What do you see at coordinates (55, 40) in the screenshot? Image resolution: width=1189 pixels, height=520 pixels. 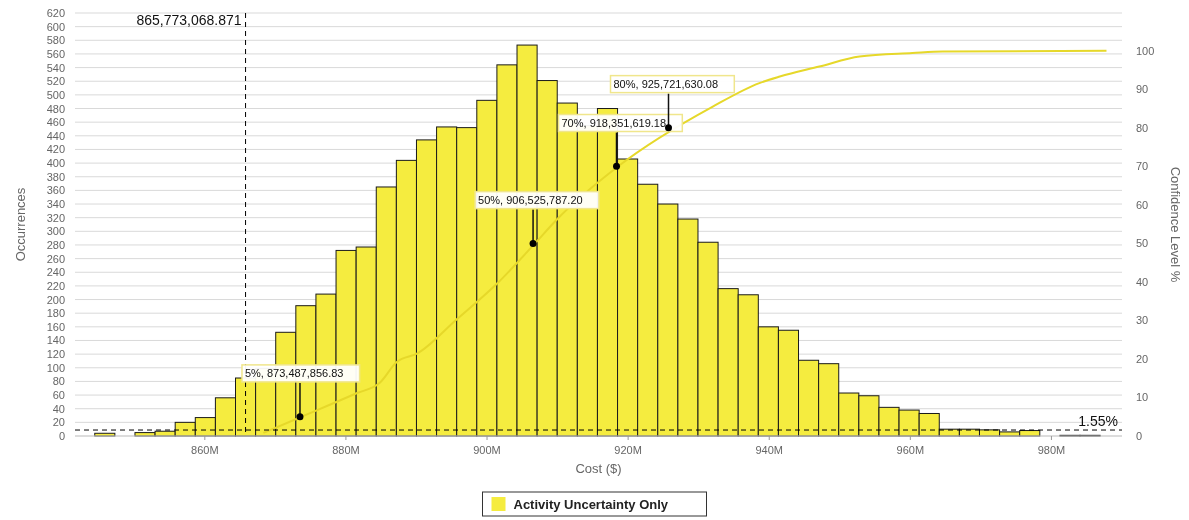 I see `y-tick-label: 580` at bounding box center [55, 40].